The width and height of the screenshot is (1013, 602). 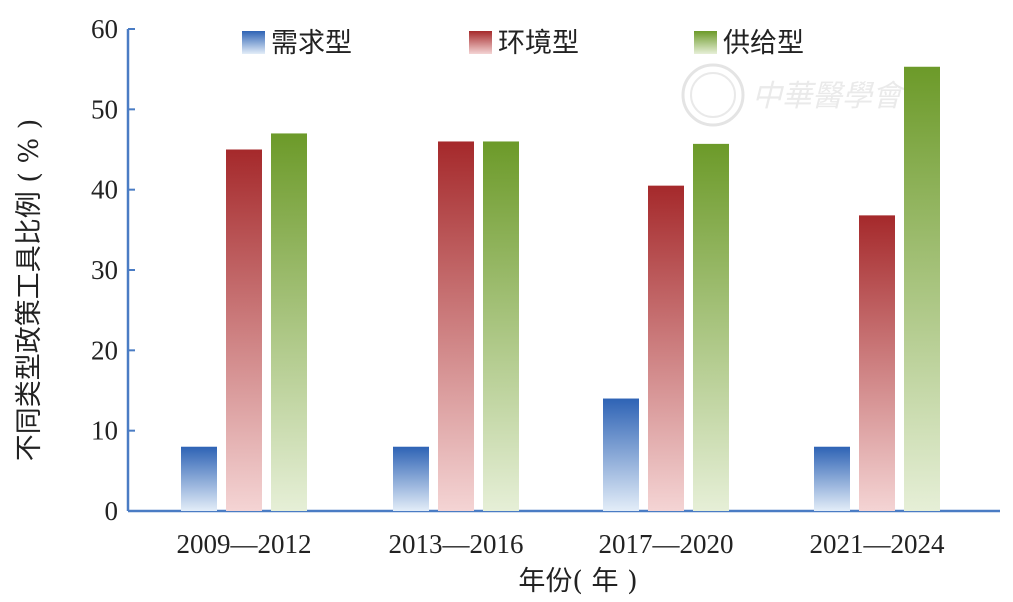 I want to click on legend: 需求型 环境型 供给型, so click(x=523, y=43).